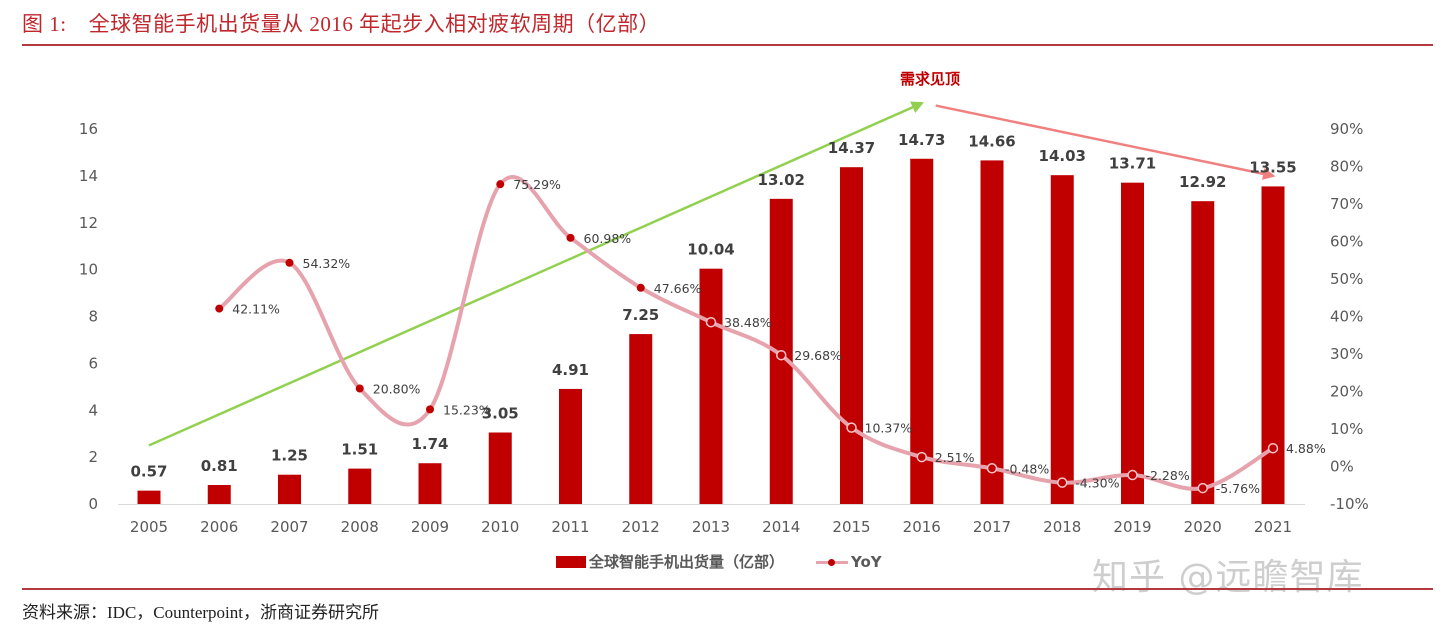 The image size is (1441, 632). I want to click on bar-value-label: 1.74, so click(429, 444).